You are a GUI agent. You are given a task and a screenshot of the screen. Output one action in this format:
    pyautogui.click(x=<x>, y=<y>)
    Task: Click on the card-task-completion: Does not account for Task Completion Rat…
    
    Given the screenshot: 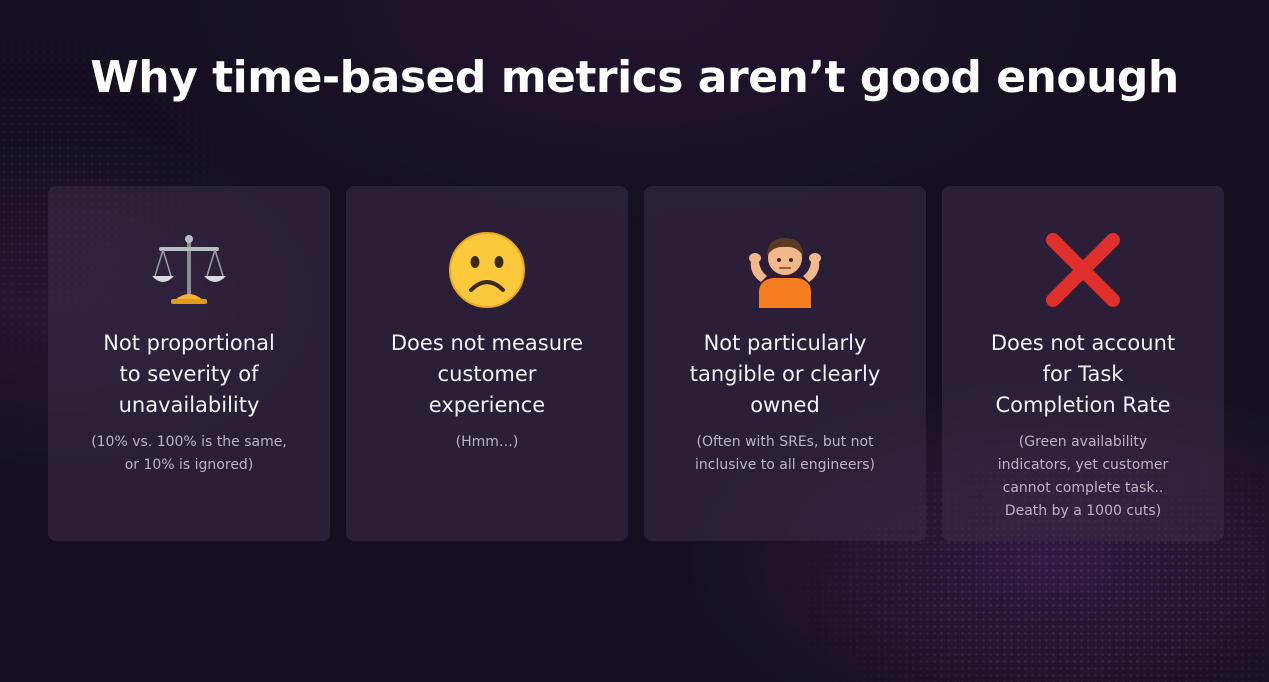 What is the action you would take?
    pyautogui.click(x=1083, y=363)
    